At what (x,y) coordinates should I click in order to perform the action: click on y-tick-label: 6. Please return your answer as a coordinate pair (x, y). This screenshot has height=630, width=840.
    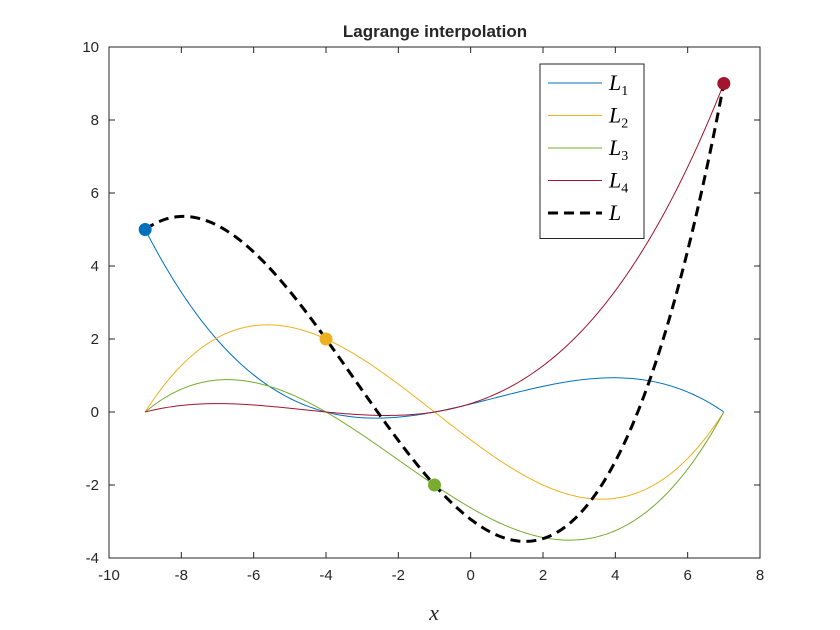
    Looking at the image, I should click on (95, 193).